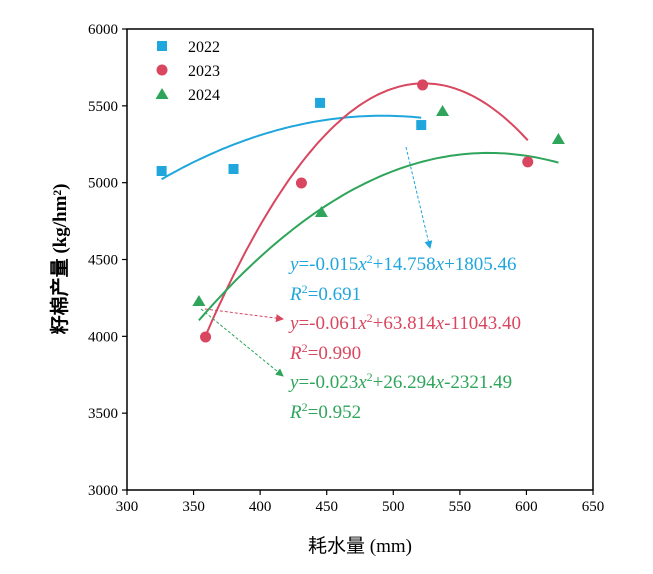 Image resolution: width=653 pixels, height=574 pixels. I want to click on r-squared-2024: R2=0.952, so click(325, 411).